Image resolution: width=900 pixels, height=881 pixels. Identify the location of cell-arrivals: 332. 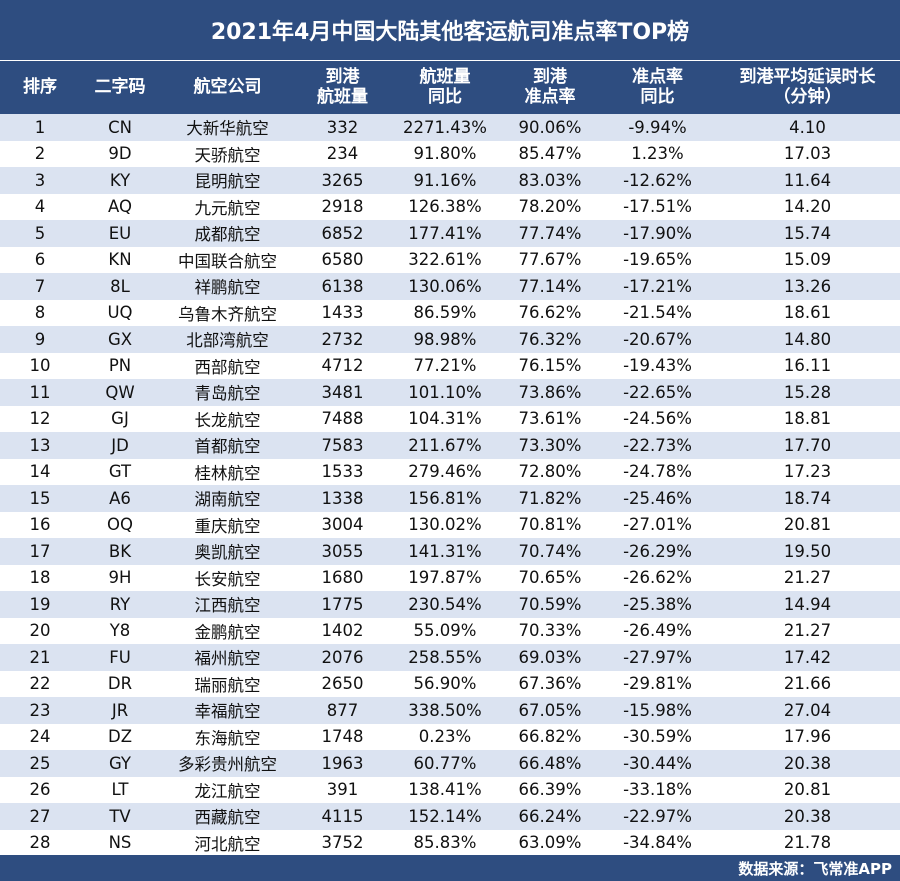
(342, 127).